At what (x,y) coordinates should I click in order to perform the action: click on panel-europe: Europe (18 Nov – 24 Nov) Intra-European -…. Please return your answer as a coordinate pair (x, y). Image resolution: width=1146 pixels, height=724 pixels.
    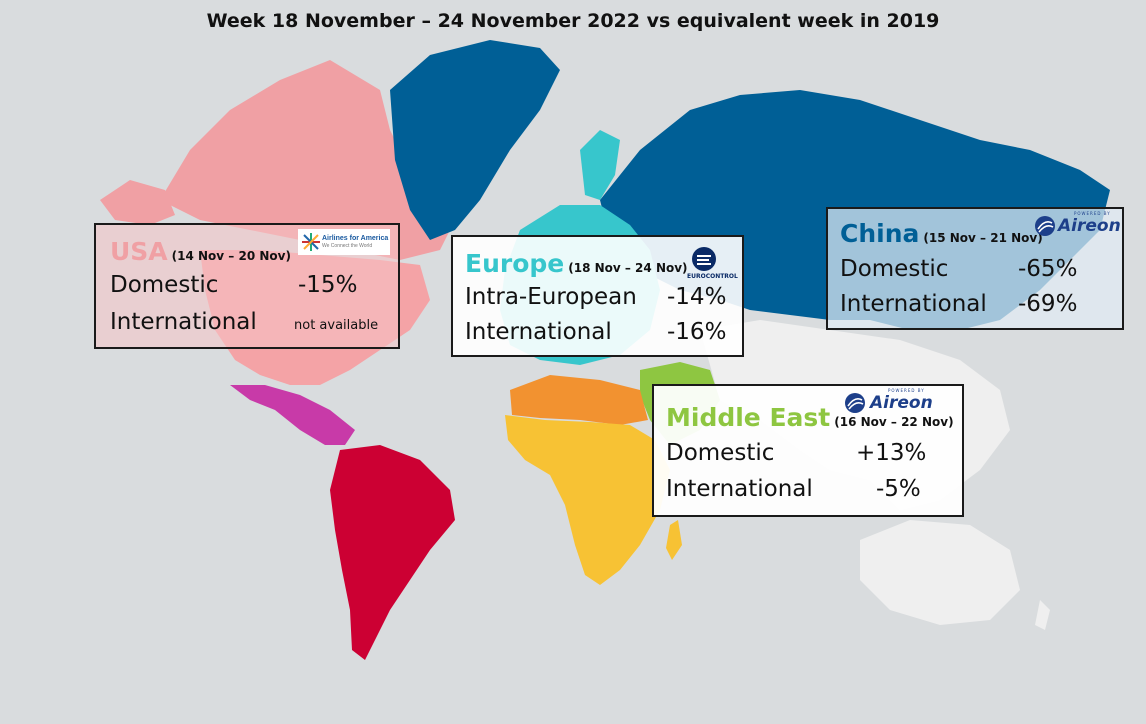
    Looking at the image, I should click on (597, 296).